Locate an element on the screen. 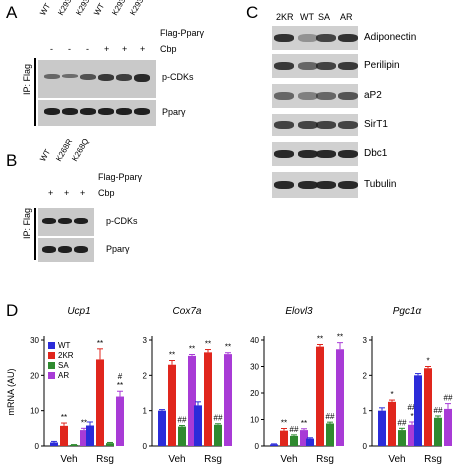 Image resolution: width=474 pixels, height=474 pixels. chart-1-bar-AR-Rsg is located at coordinates (228, 400).